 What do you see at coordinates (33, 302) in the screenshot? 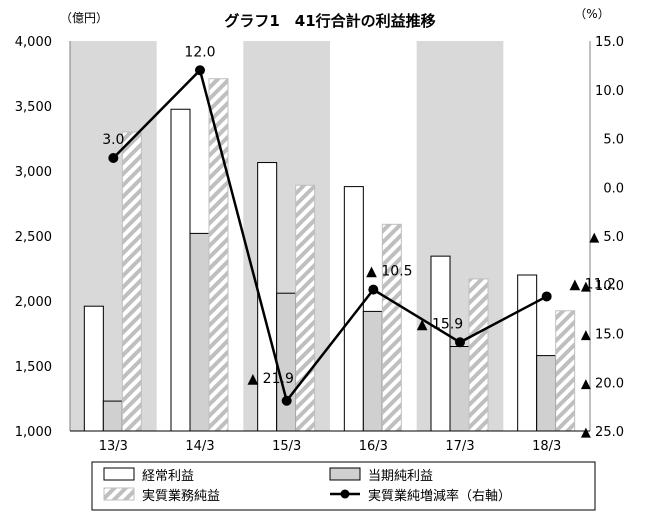
I see `left-tick-label: 2,000` at bounding box center [33, 302].